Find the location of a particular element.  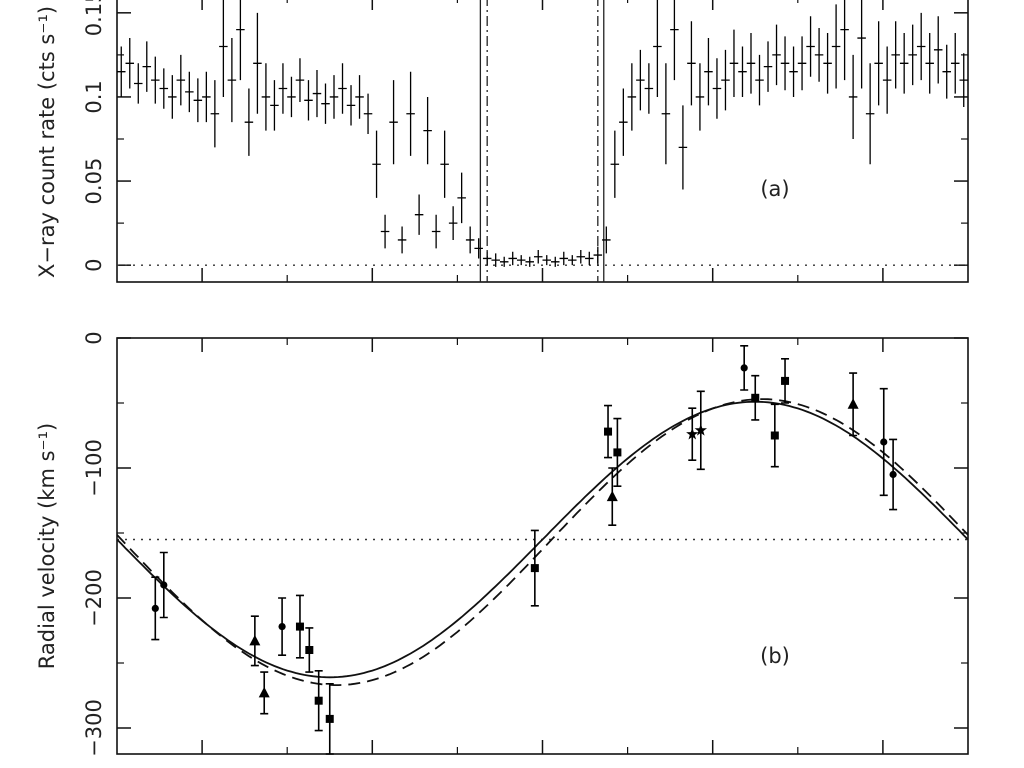

y-tick-label: 0.05 is located at coordinates (94, 181).